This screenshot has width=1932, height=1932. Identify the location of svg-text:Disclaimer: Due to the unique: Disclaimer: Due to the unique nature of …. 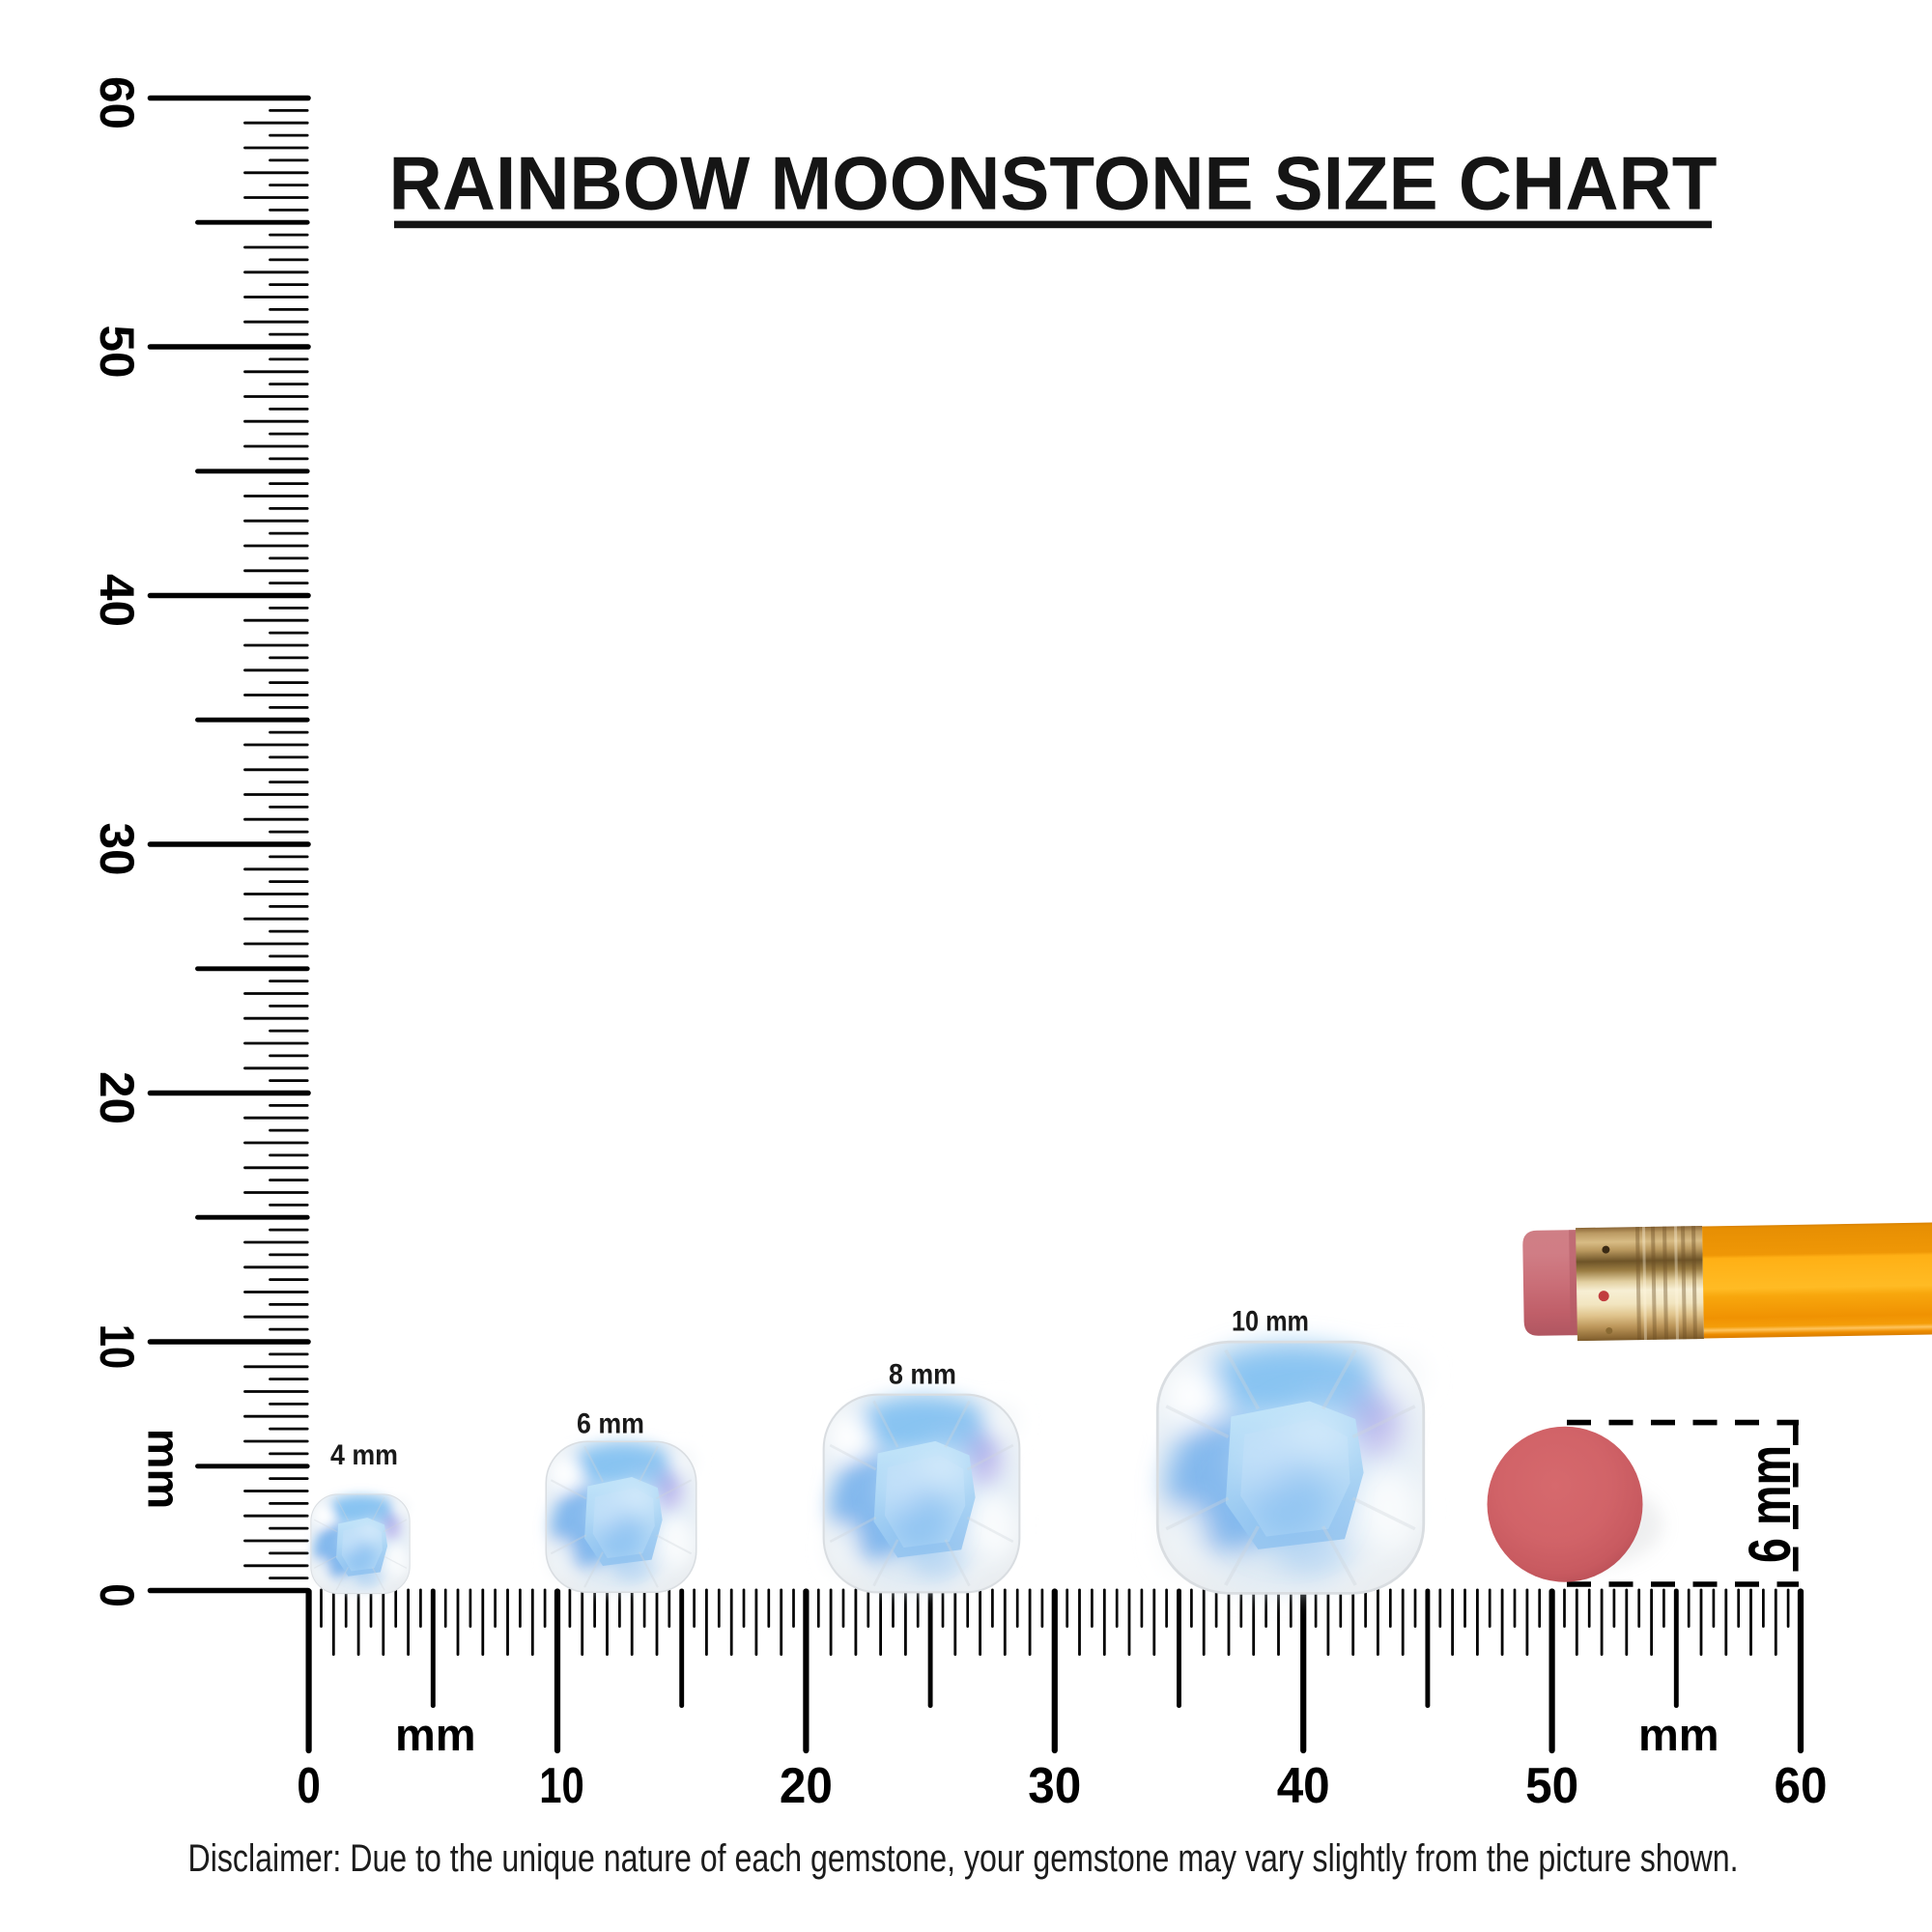
(963, 1858).